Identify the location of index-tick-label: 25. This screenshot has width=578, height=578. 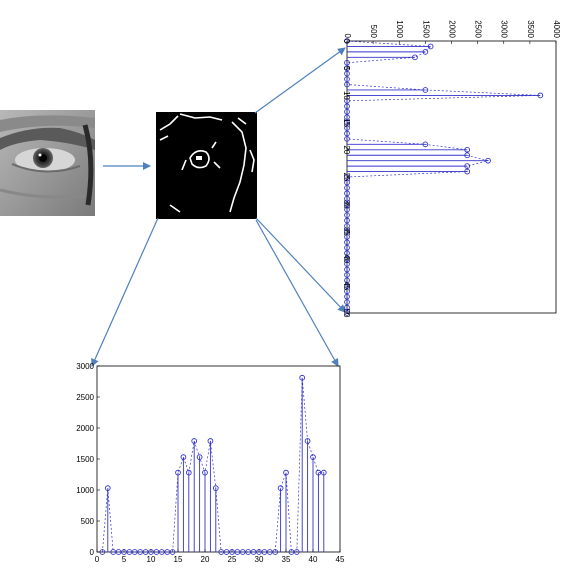
(346, 177).